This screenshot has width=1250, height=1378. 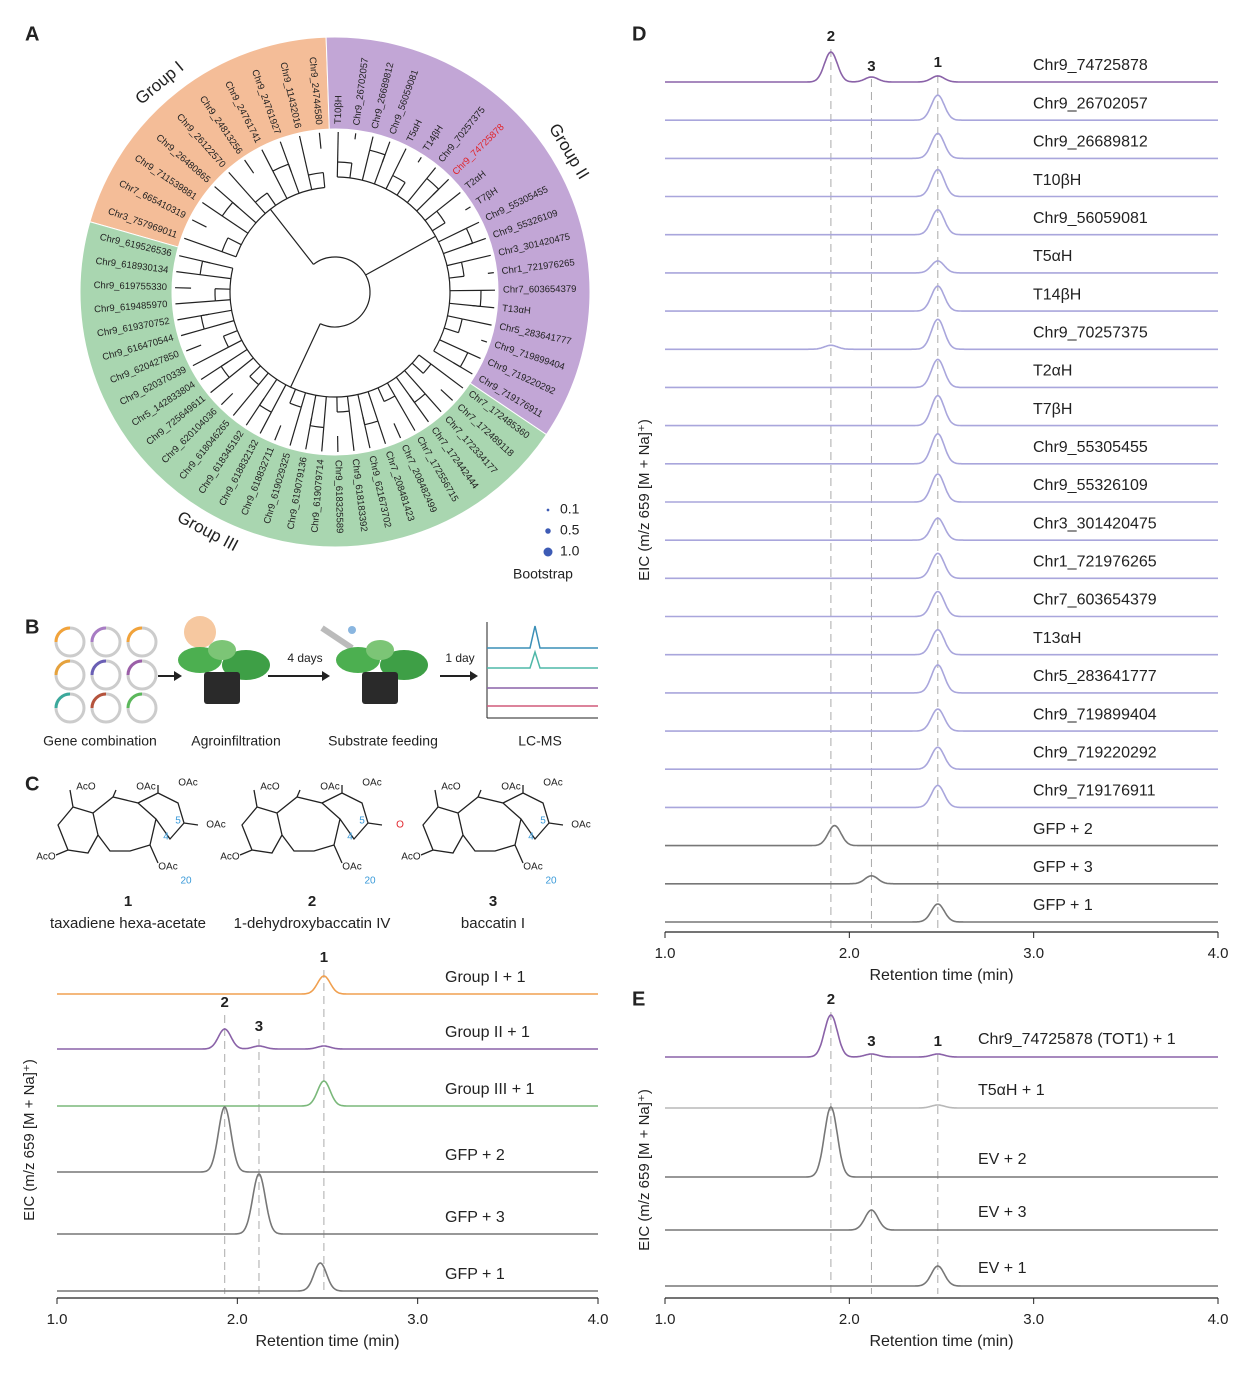 What do you see at coordinates (1095, 600) in the screenshot?
I see `trace-label: Chr7_603654379` at bounding box center [1095, 600].